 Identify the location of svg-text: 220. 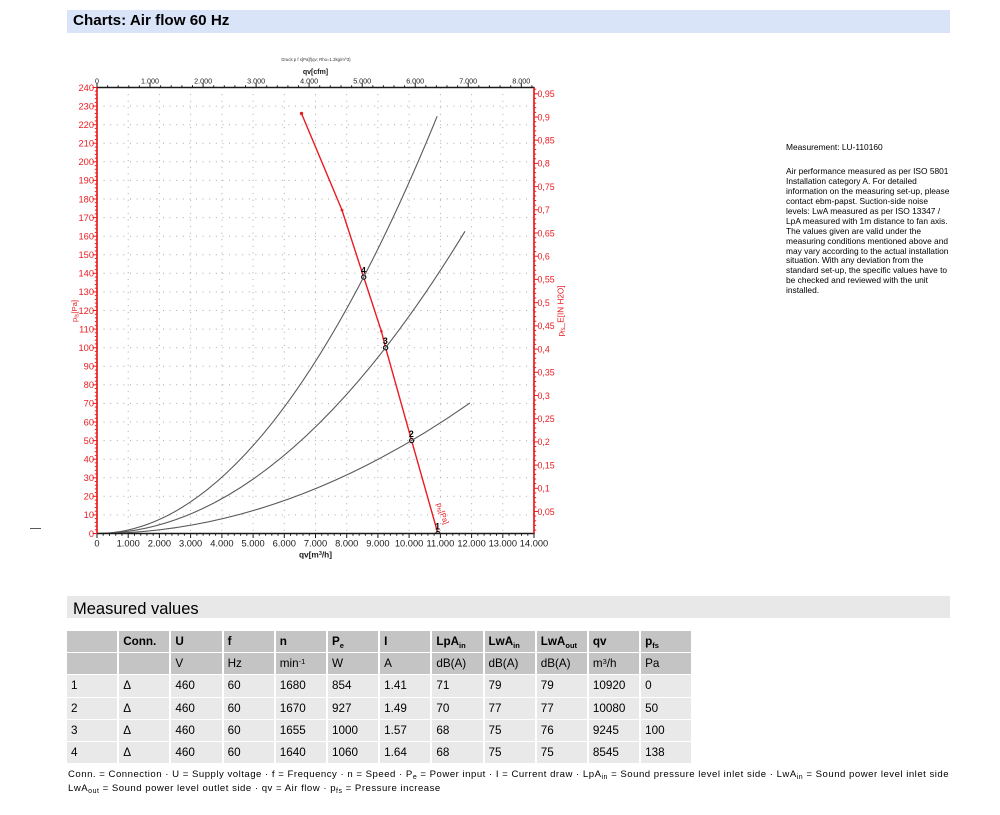
(86, 125).